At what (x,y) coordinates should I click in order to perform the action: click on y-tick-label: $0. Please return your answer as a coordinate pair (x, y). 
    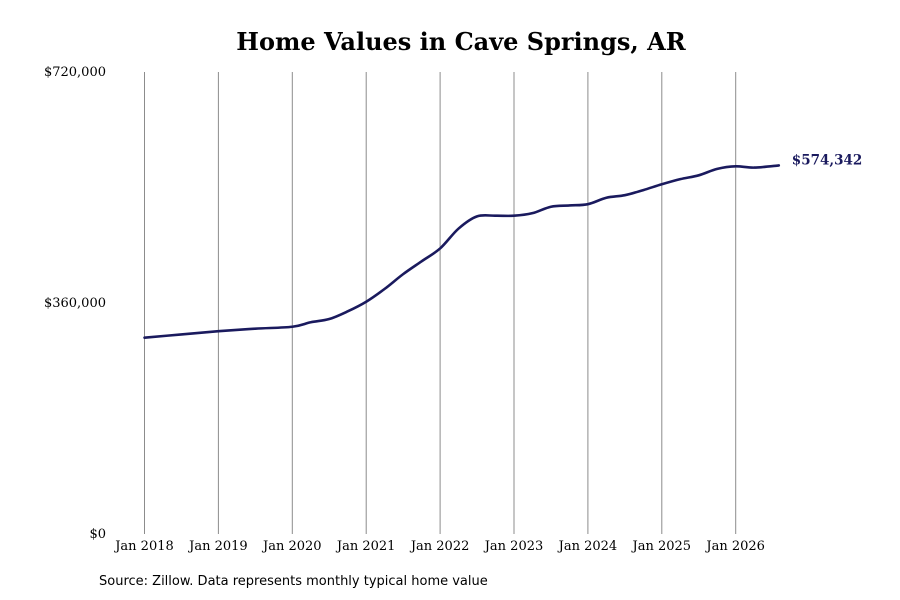
    Looking at the image, I should click on (97, 534).